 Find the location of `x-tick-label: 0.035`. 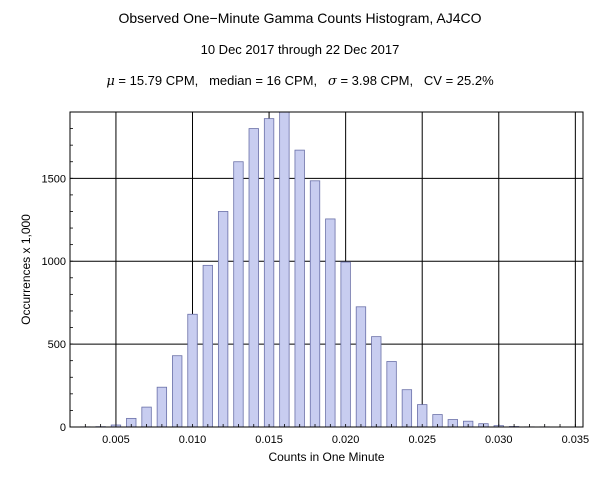

x-tick-label: 0.035 is located at coordinates (576, 440).